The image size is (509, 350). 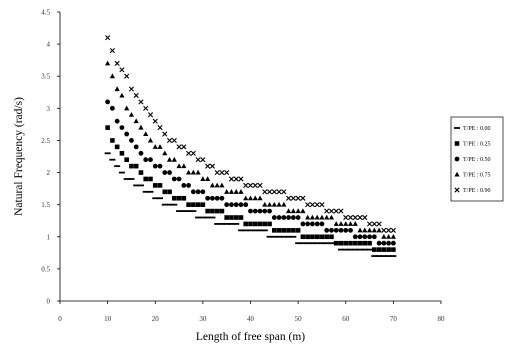 What do you see at coordinates (108, 319) in the screenshot?
I see `x-tick-label: 10` at bounding box center [108, 319].